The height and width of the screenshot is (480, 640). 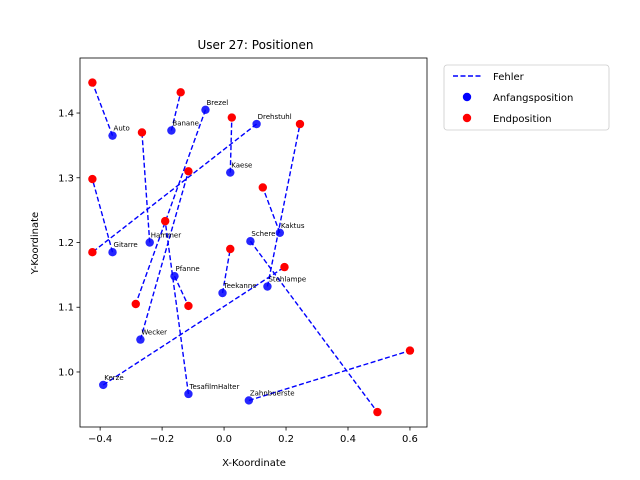 I want to click on y-tick-label-3: 1.3, so click(x=66, y=178).